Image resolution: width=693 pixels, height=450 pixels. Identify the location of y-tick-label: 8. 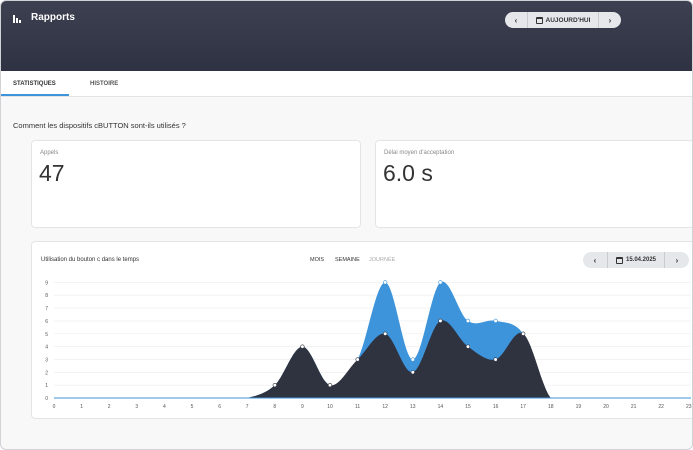
(46, 296).